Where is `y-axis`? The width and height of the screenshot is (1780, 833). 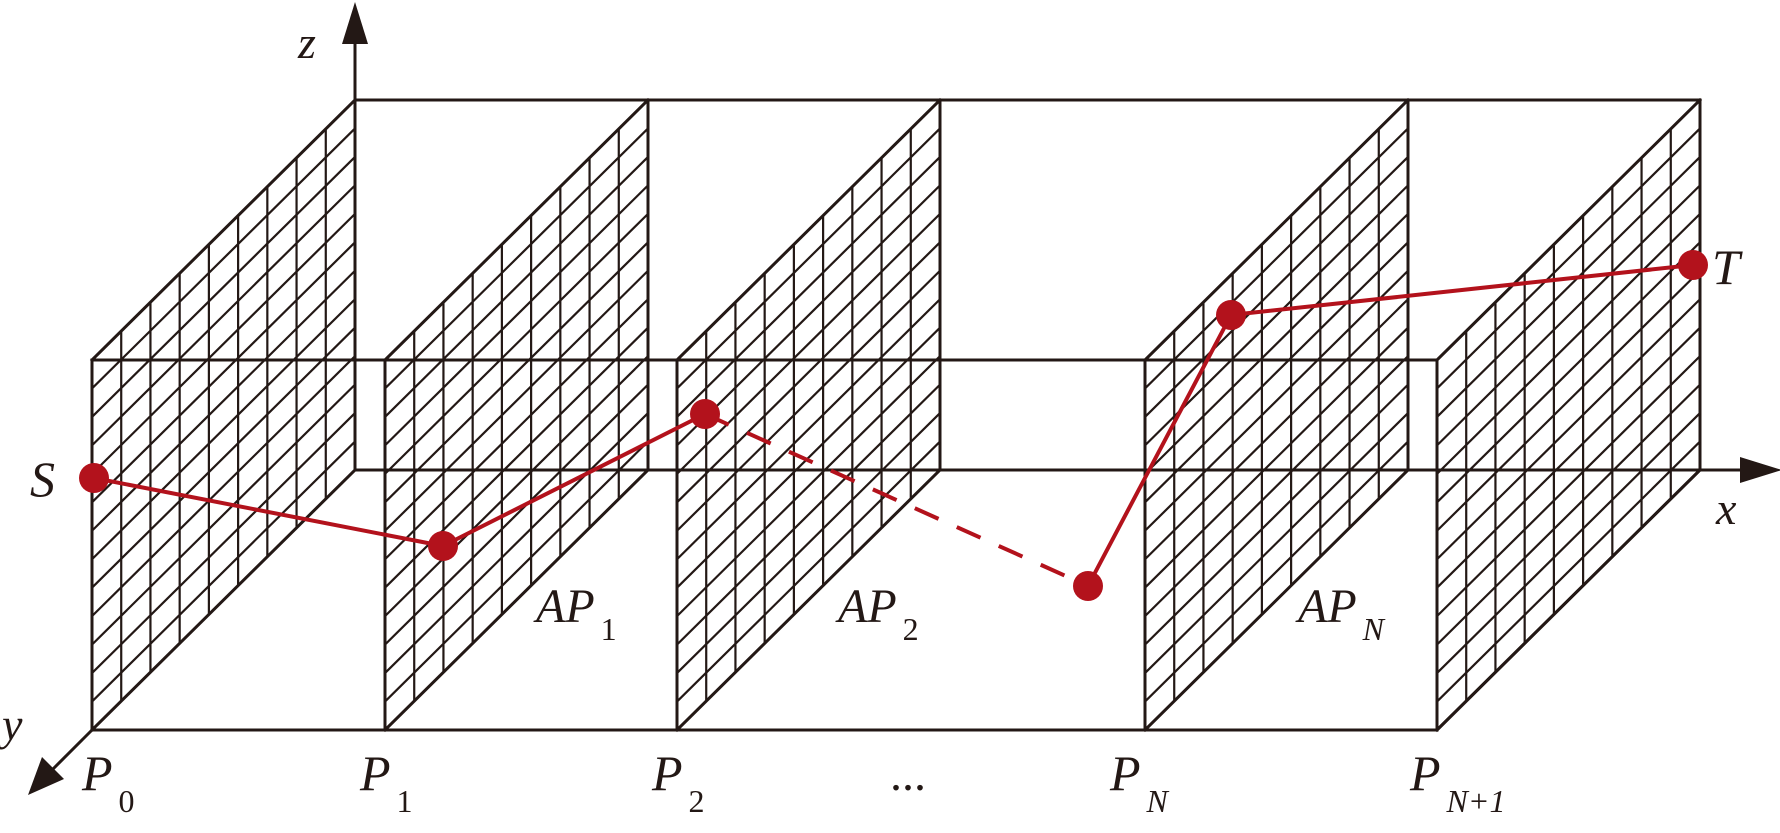
y-axis is located at coordinates (71, 751).